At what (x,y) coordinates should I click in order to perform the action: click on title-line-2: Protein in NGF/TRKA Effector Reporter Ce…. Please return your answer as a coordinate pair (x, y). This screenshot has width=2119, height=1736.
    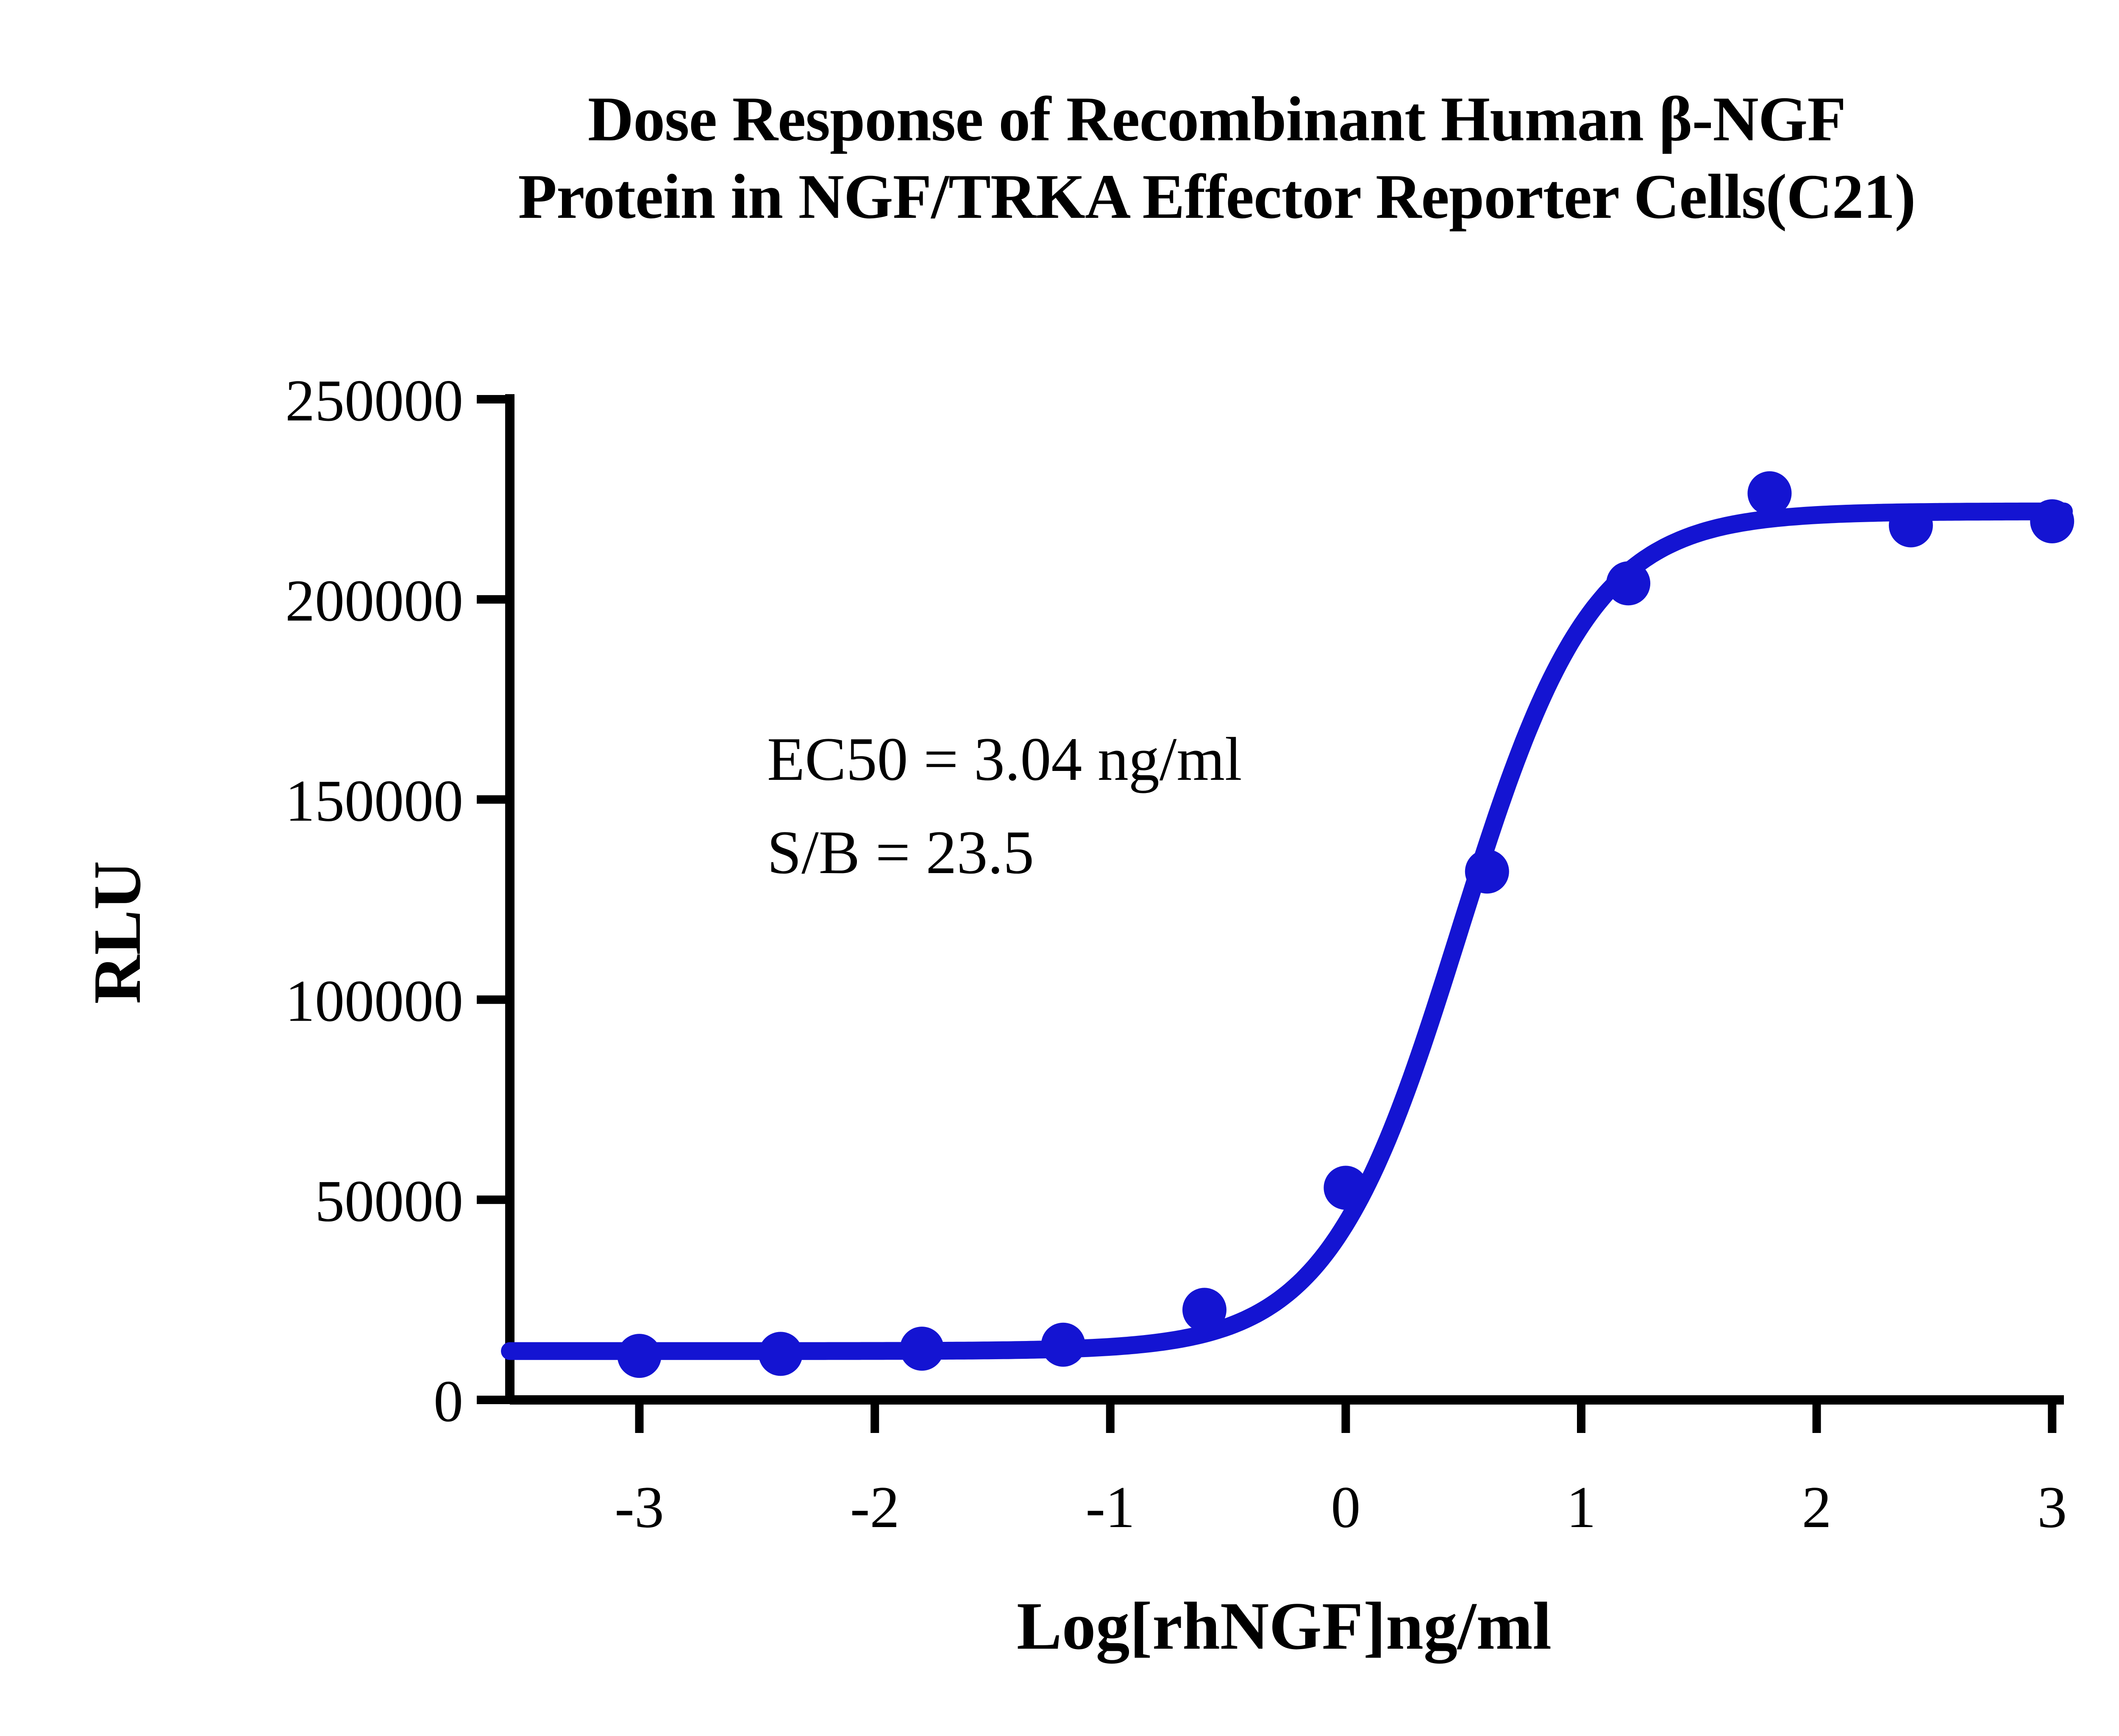
    Looking at the image, I should click on (1217, 196).